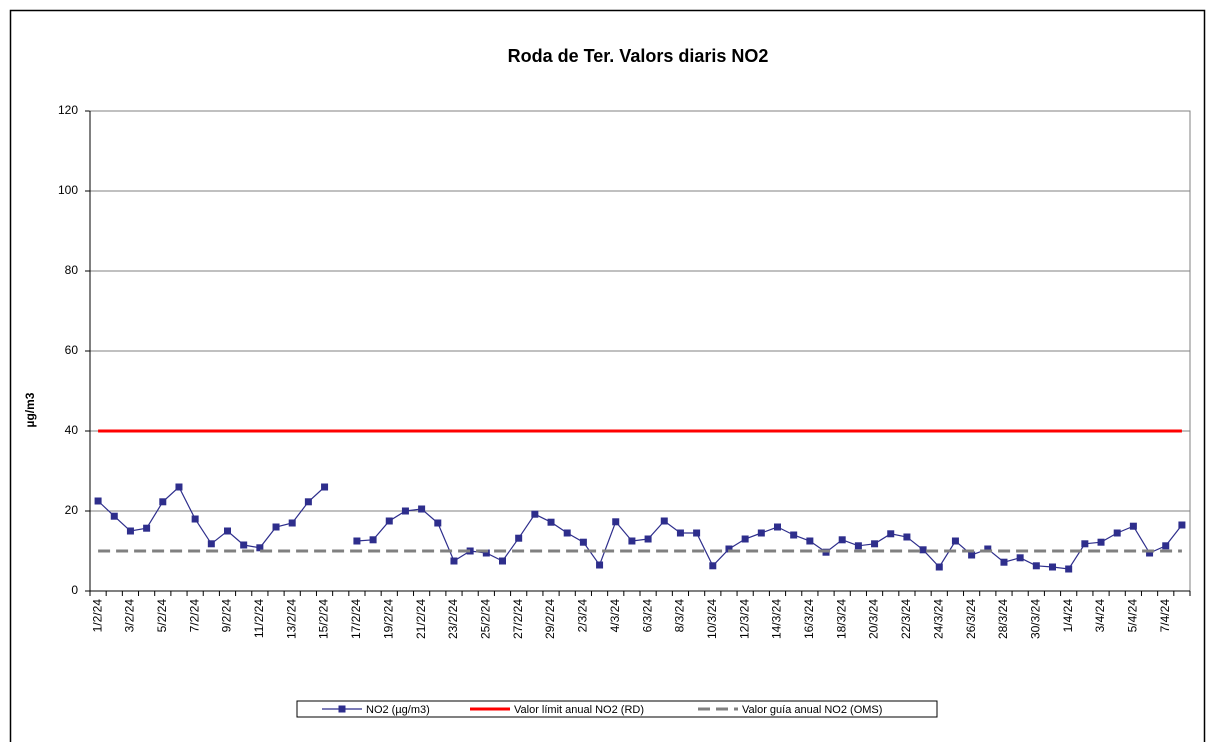  Describe the element at coordinates (291, 619) in the screenshot. I see `x-tick-label: 13/2/24` at that location.